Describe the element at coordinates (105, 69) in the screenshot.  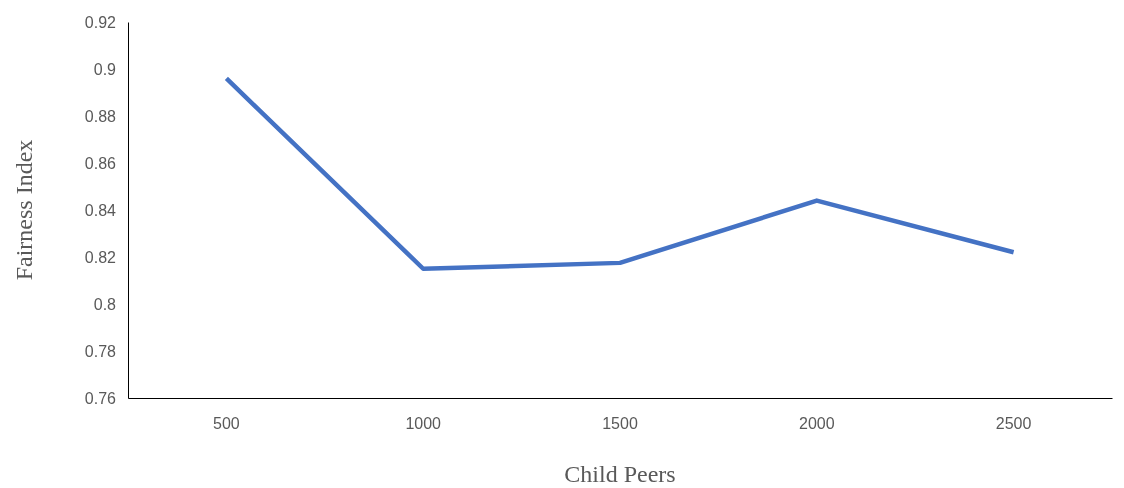
I see `y-tick-label: 0.9` at that location.